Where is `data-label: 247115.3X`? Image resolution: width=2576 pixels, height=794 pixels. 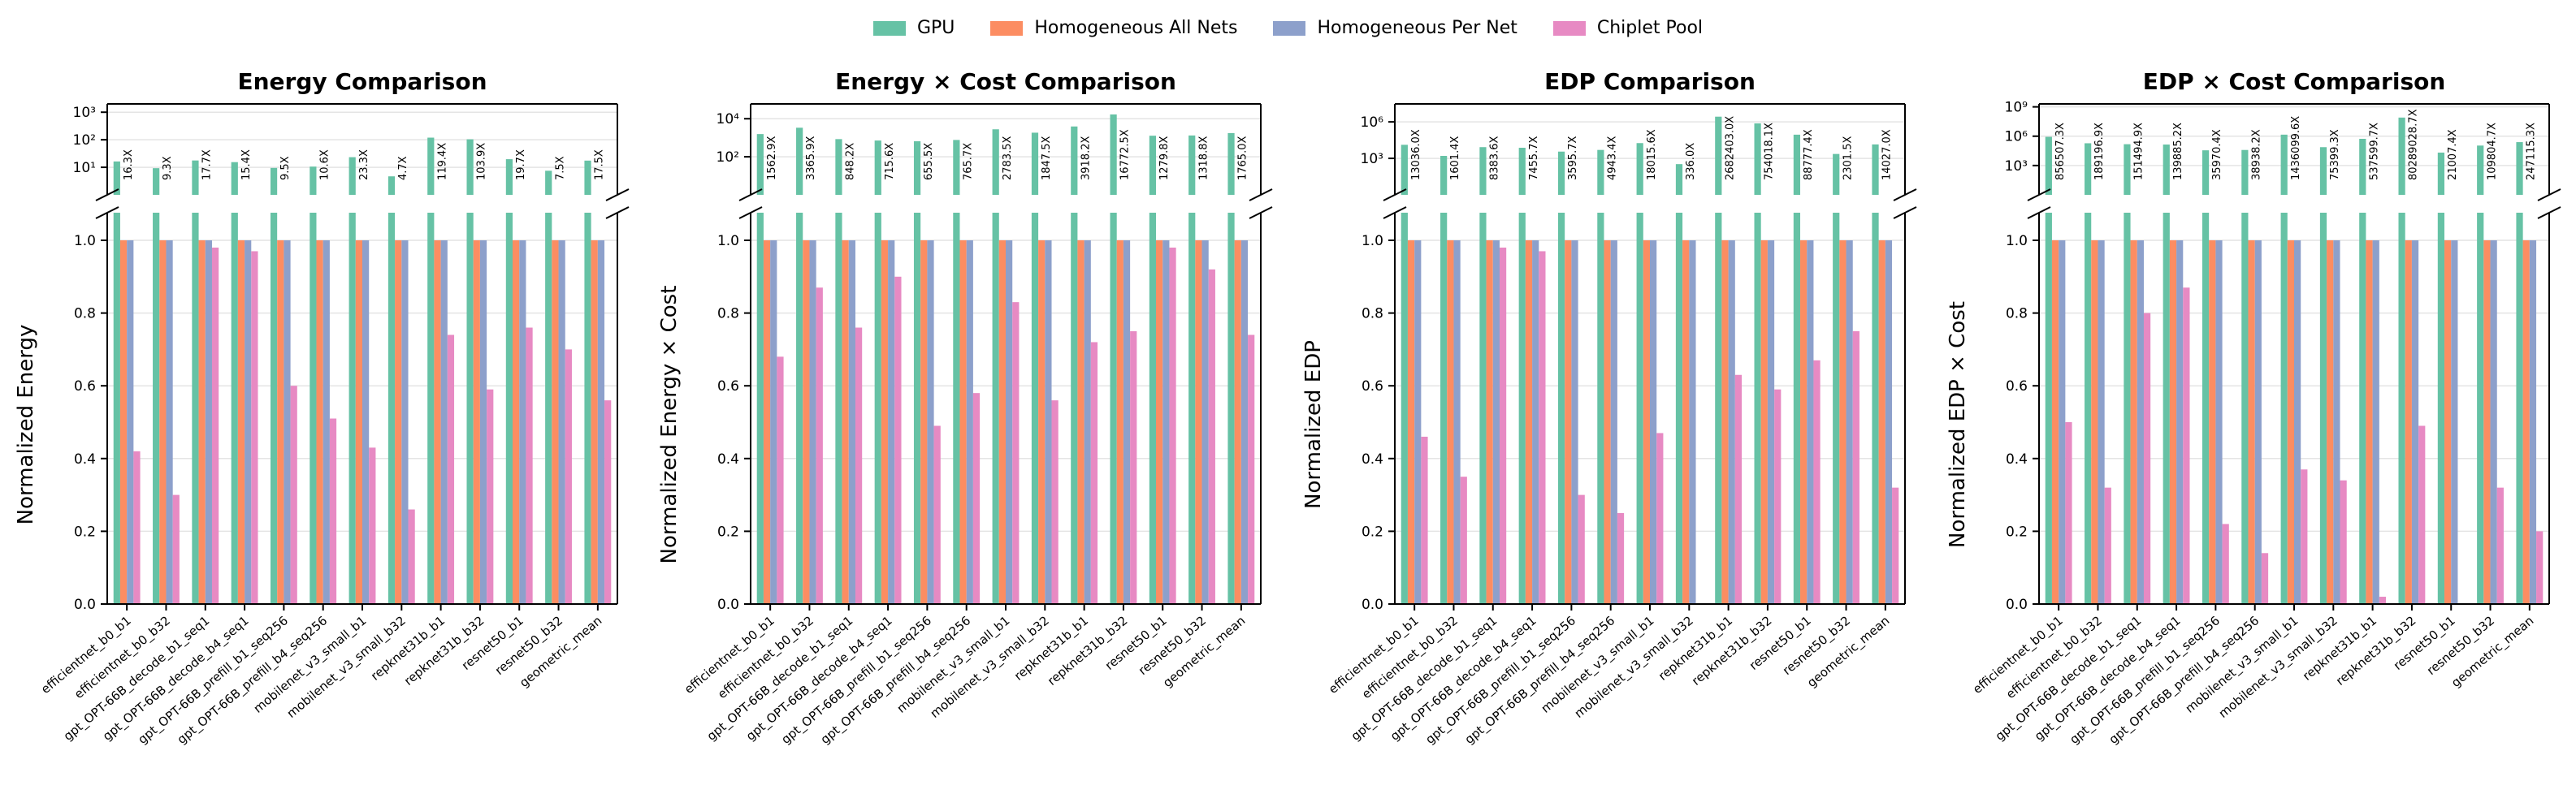
data-label: 247115.3X is located at coordinates (2532, 151).